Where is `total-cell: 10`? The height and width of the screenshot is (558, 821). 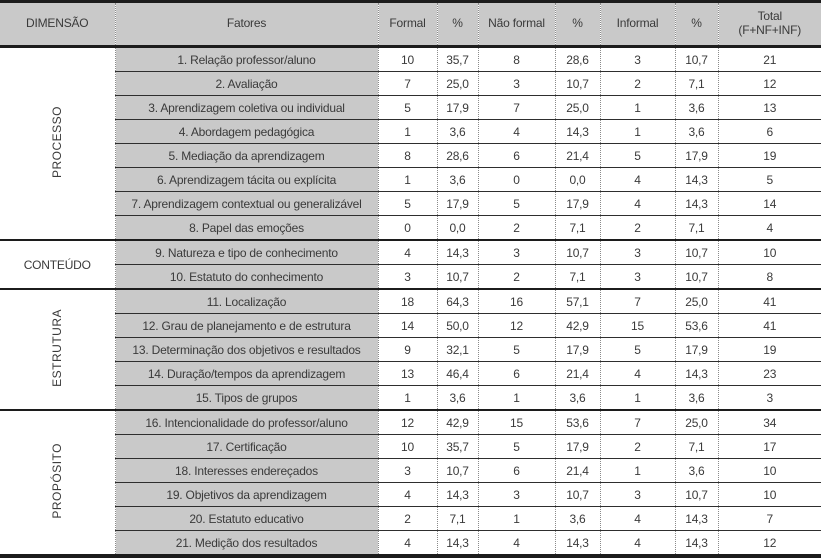 total-cell: 10 is located at coordinates (769, 494).